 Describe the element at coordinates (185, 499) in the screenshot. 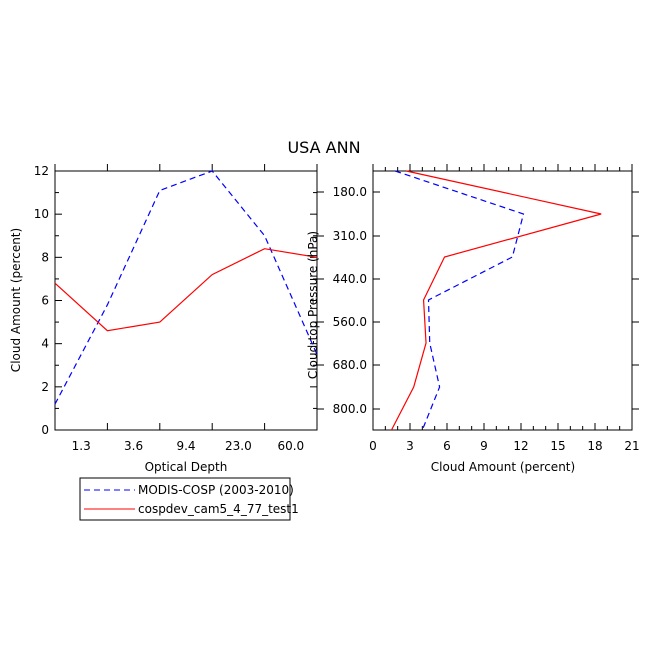

I see `legend-box` at that location.